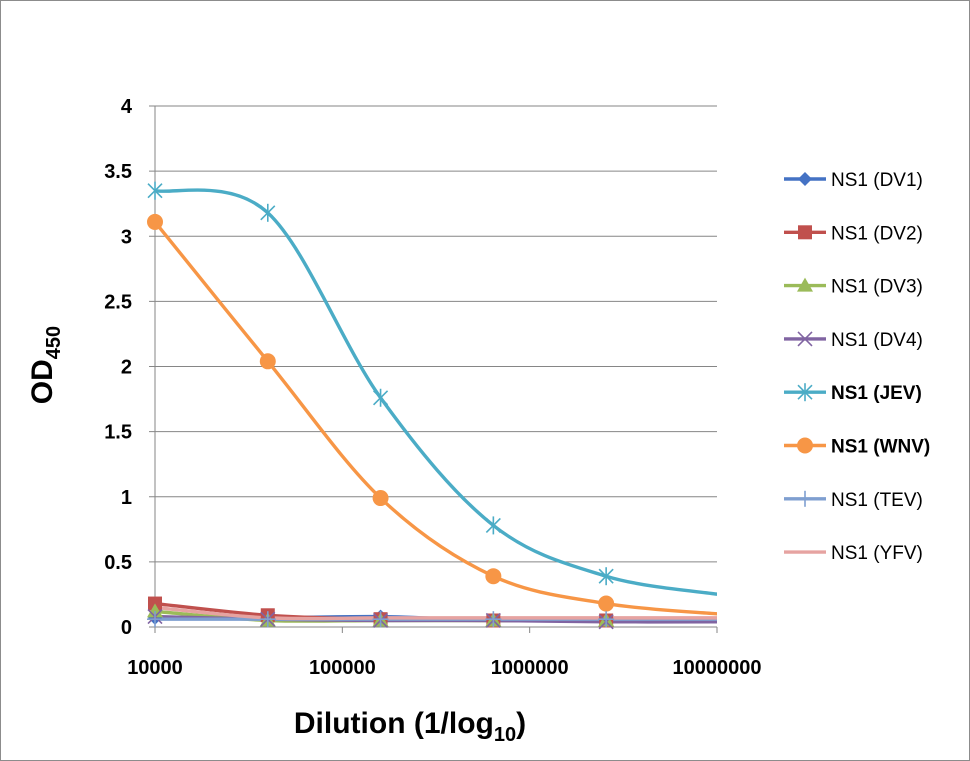 This screenshot has height=761, width=970. Describe the element at coordinates (118, 367) in the screenshot. I see `y-tick-labels: 0 0.5 1 1.5 2 2.5 3 3.5 4` at that location.